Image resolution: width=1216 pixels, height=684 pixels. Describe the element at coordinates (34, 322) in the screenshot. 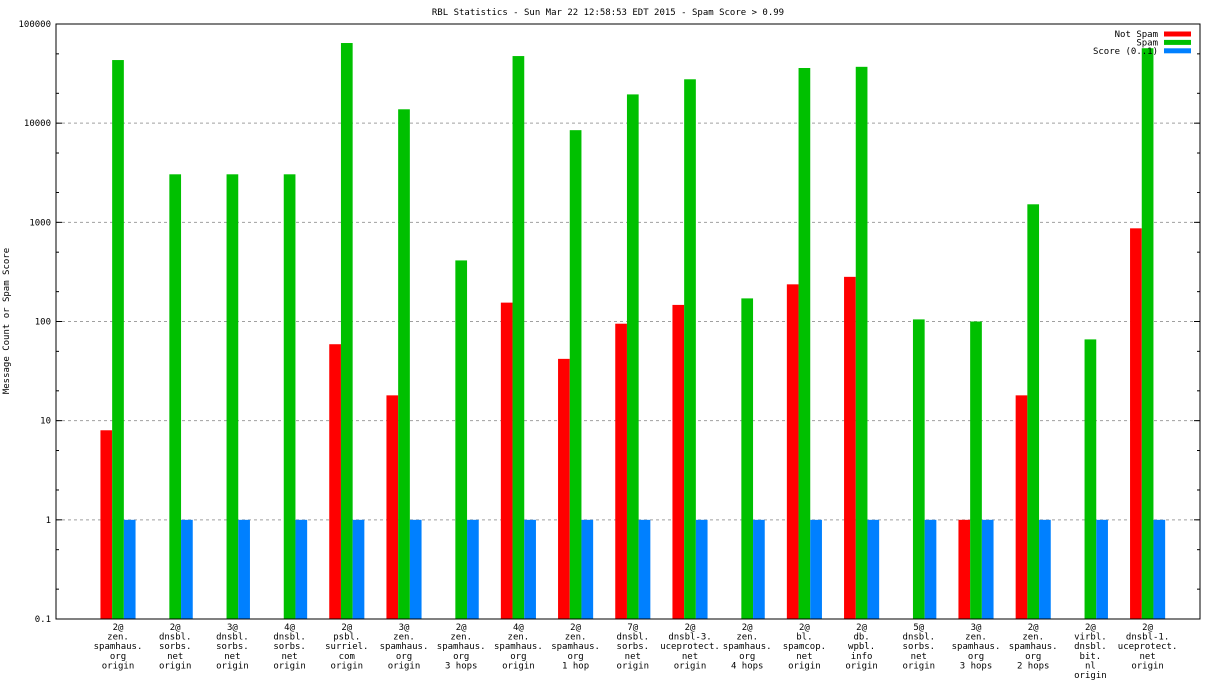

I see `y-tick-labels: 0.1 1 10 100 1000 10000 100000` at that location.